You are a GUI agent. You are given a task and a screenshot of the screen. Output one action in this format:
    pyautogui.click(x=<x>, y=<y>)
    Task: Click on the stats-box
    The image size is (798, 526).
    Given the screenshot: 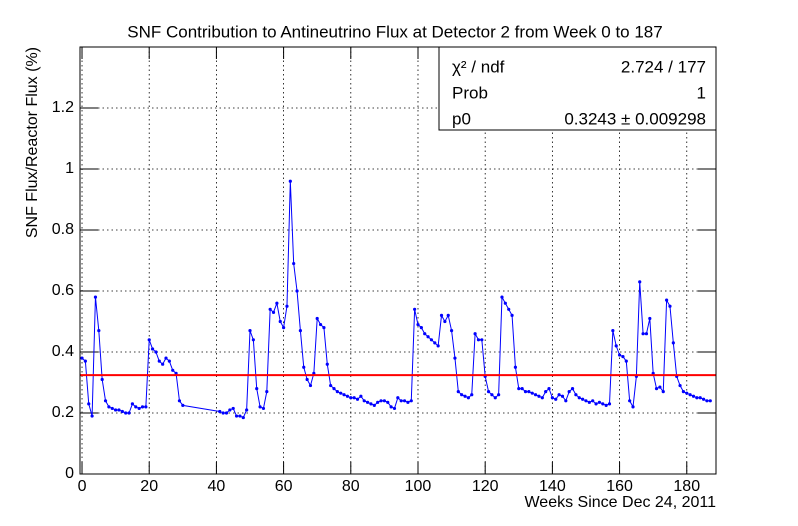 What is the action you would take?
    pyautogui.click(x=577, y=88)
    